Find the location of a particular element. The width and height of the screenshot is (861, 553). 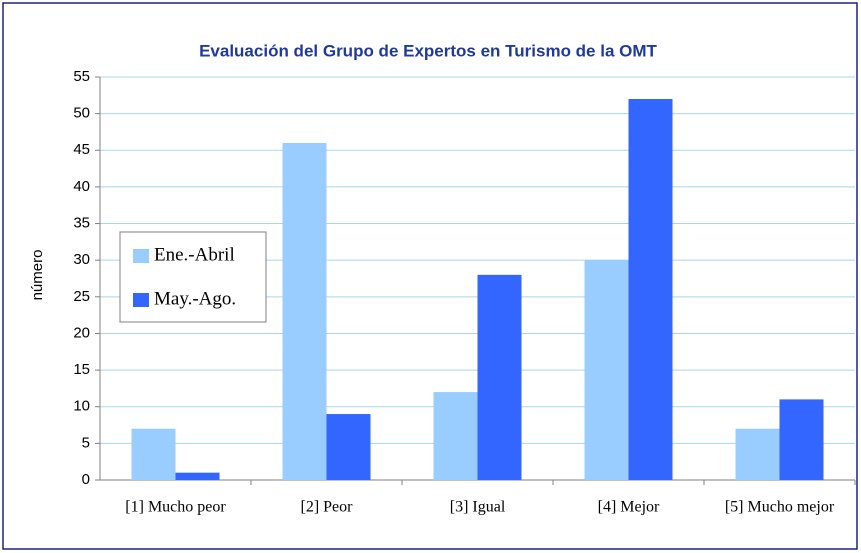

x-tick-label: [1] Mucho peor is located at coordinates (175, 507).